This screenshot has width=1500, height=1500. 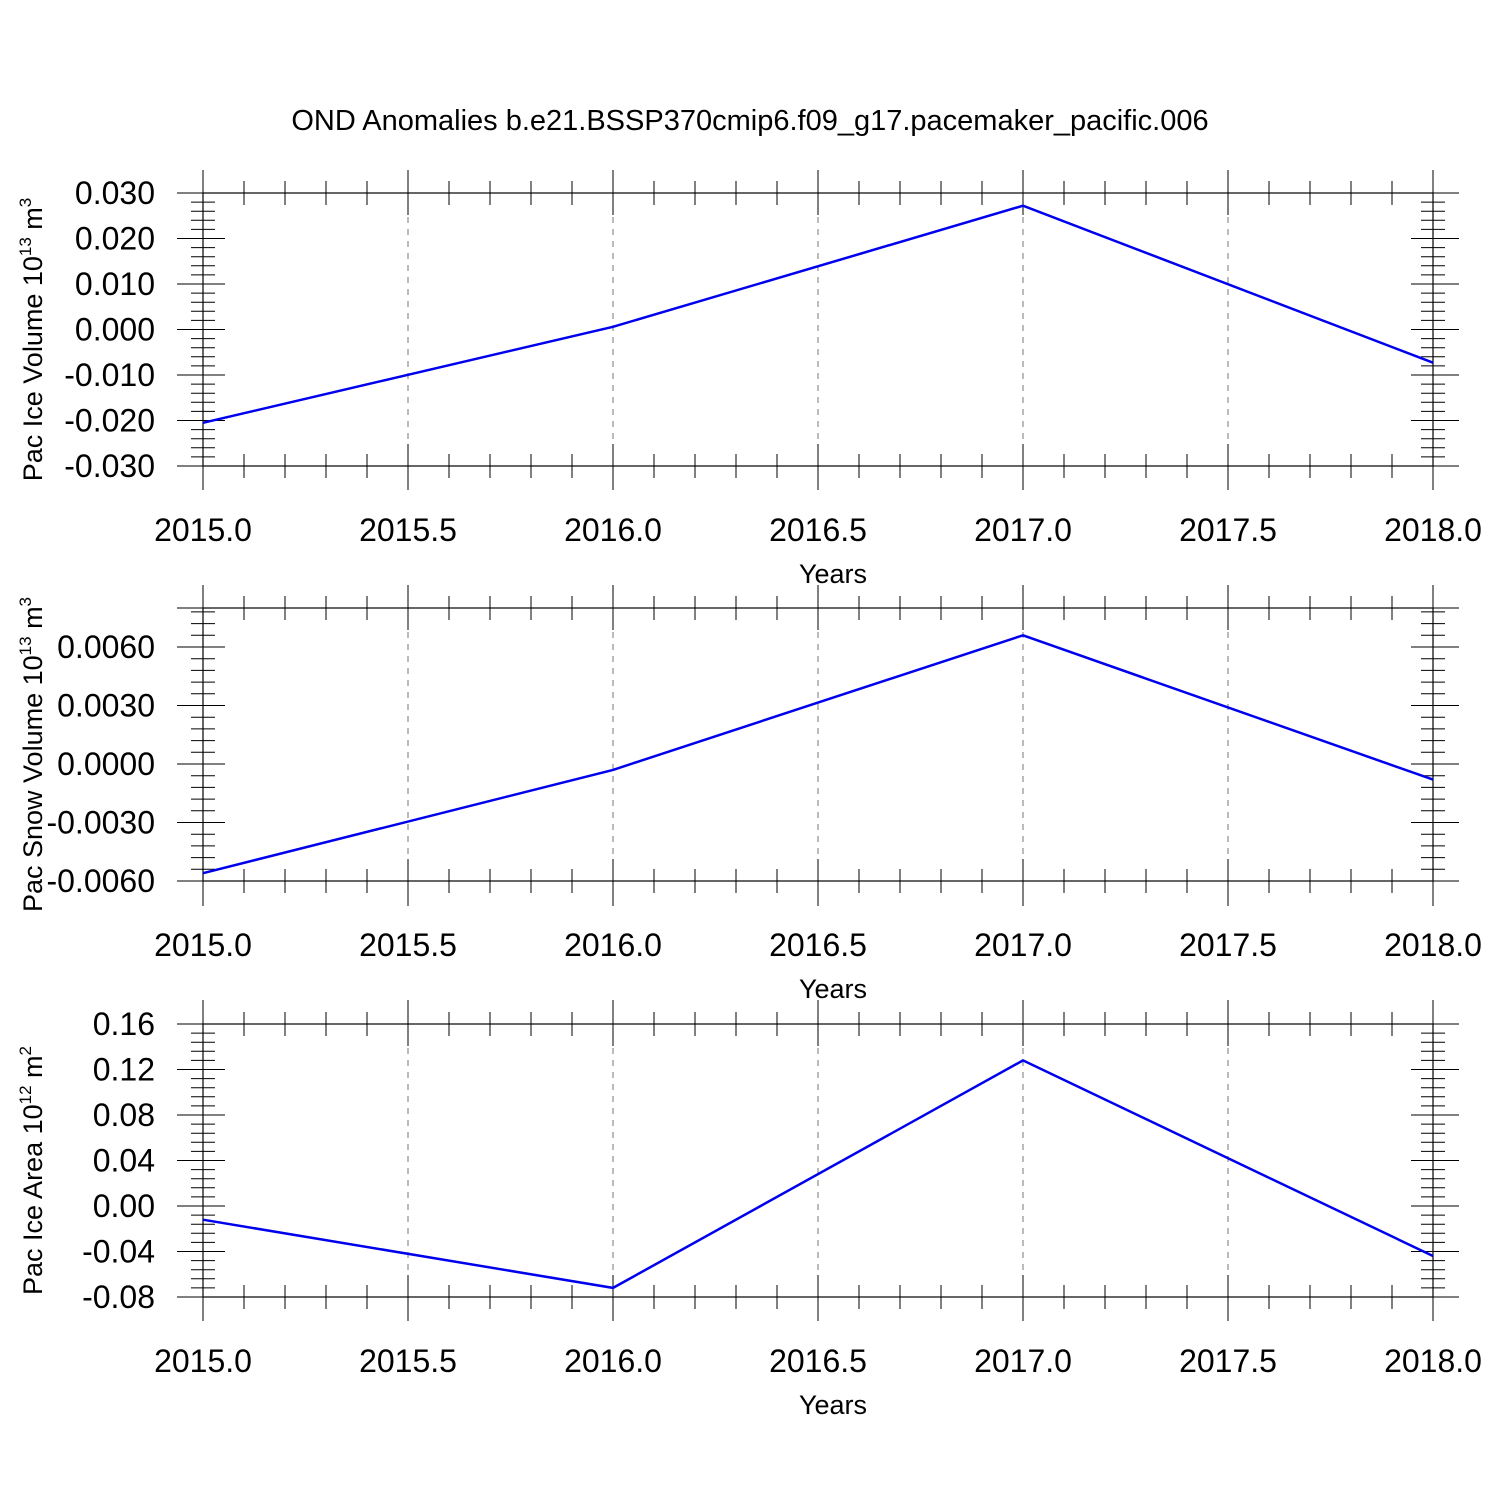 I want to click on y-tick-label: -0.010, so click(x=109, y=375).